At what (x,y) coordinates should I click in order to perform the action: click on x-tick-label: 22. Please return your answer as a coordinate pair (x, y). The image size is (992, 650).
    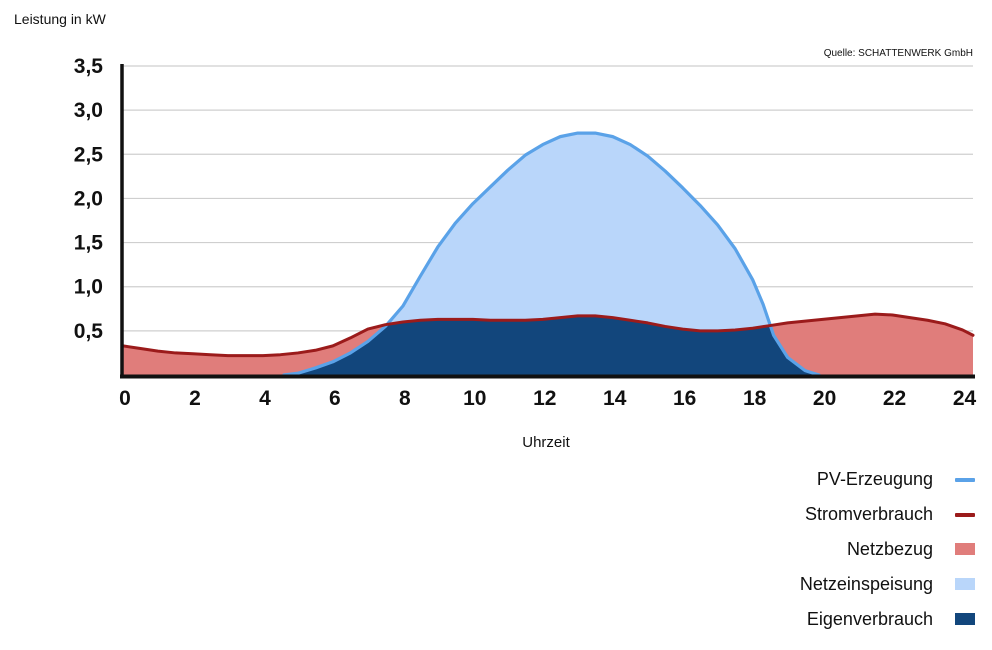
    Looking at the image, I should click on (894, 398).